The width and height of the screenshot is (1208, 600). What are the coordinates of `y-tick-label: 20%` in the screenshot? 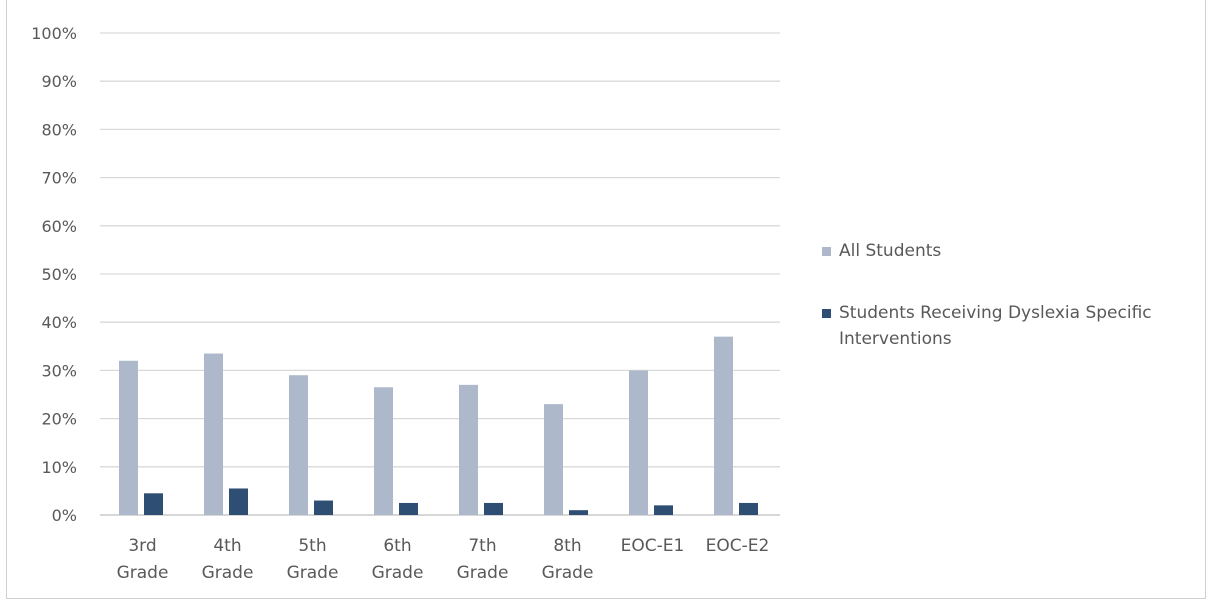 It's located at (59, 419).